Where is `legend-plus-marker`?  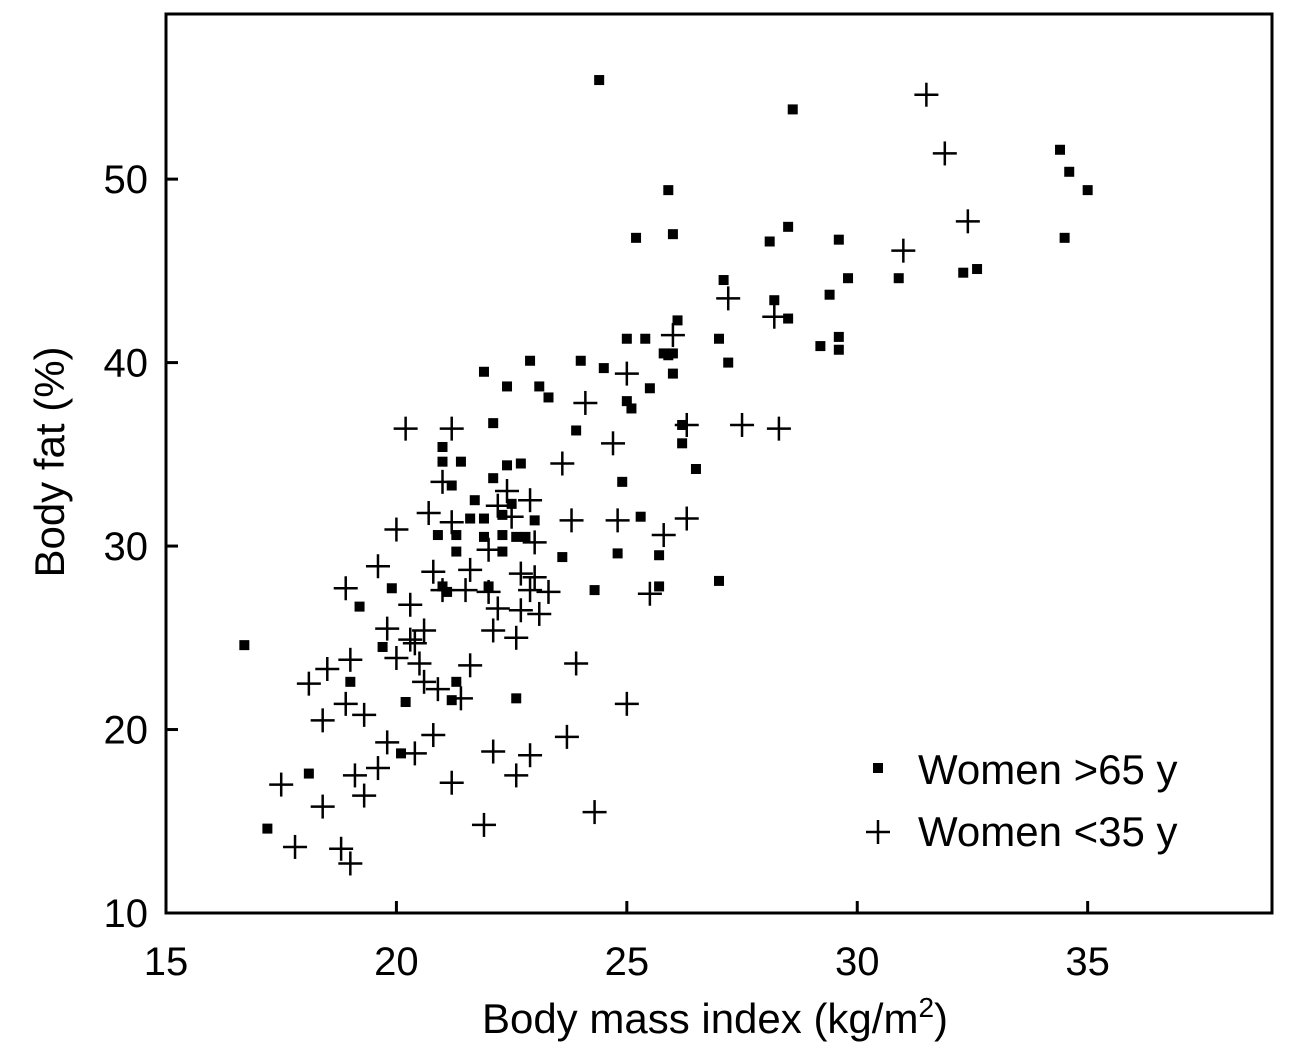 legend-plus-marker is located at coordinates (878, 832).